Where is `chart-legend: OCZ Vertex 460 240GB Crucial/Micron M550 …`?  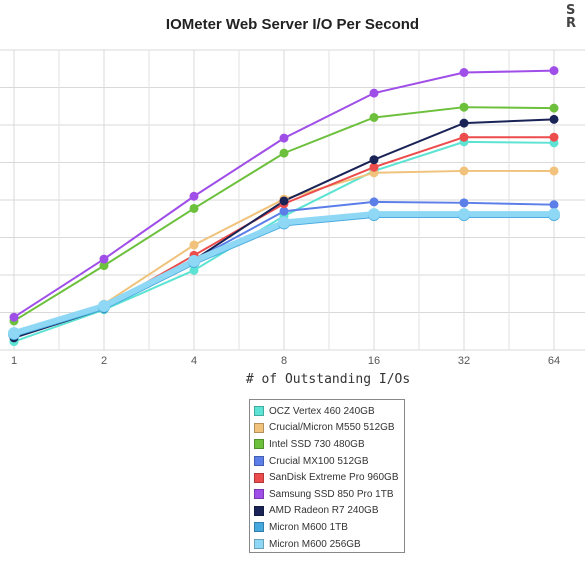
chart-legend: OCZ Vertex 460 240GB Crucial/Micron M550 … is located at coordinates (327, 476).